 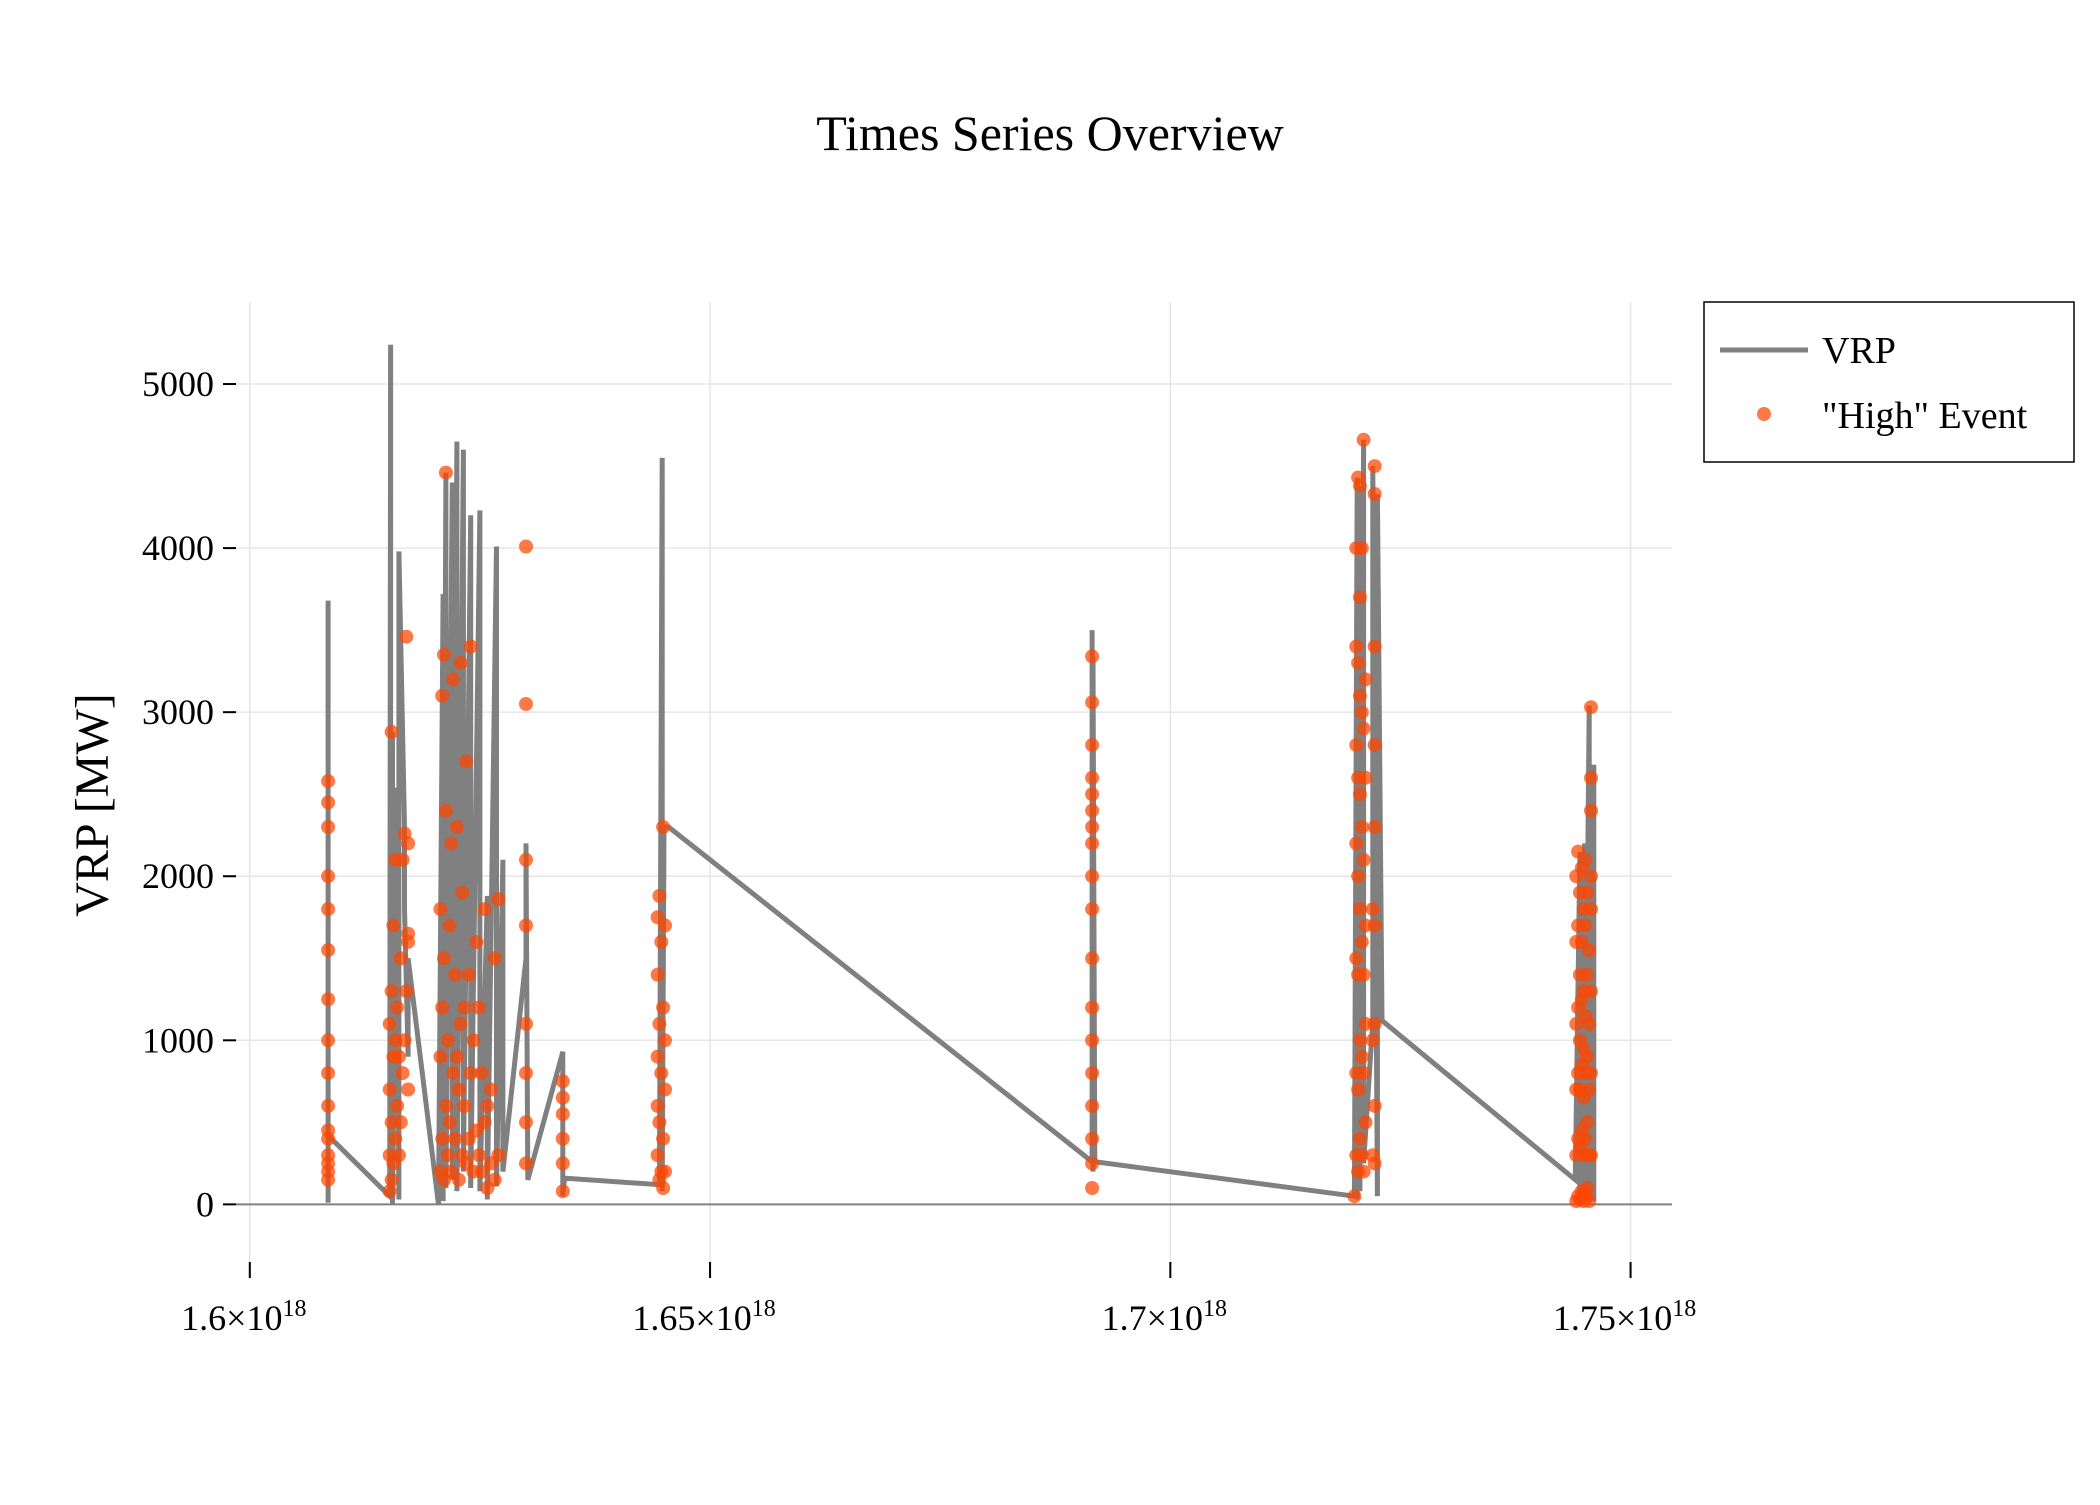 I want to click on x-tick-label: 1.75×10¹⁸, so click(x=1624, y=1317).